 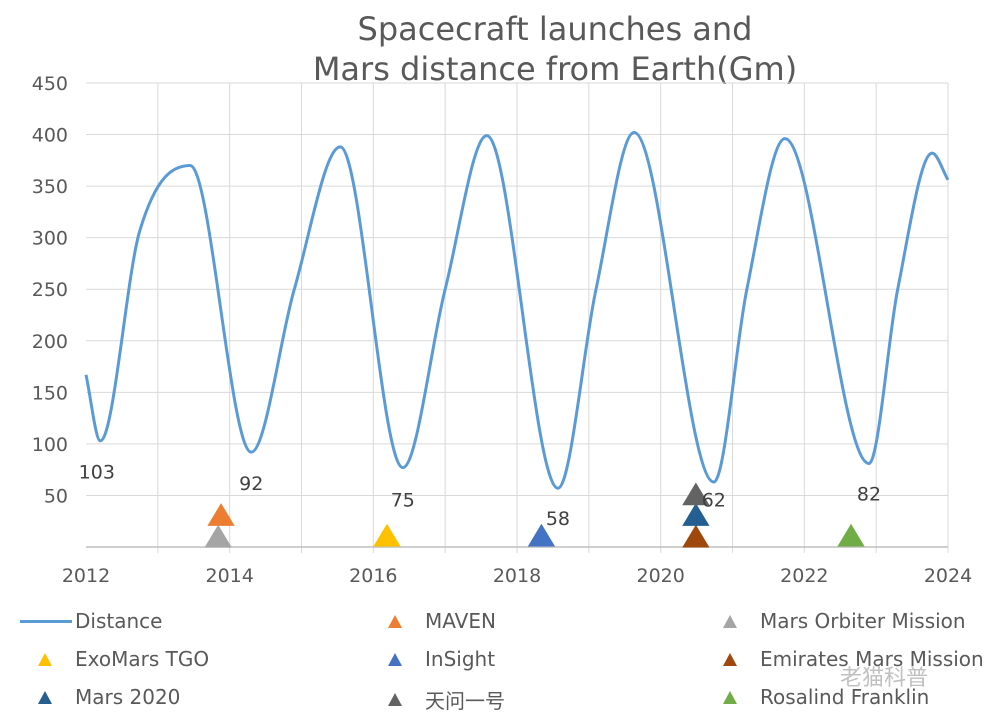 What do you see at coordinates (804, 576) in the screenshot?
I see `x-tick-label: 2022` at bounding box center [804, 576].